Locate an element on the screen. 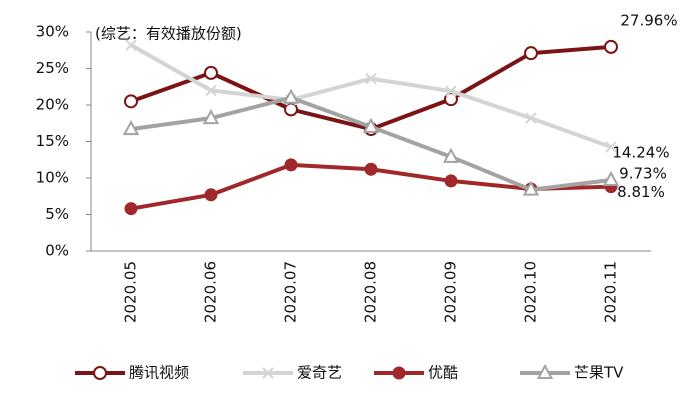  value-label: 14.24% is located at coordinates (640, 153).